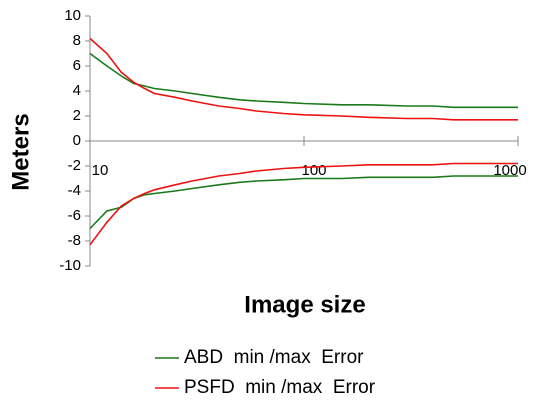 The height and width of the screenshot is (412, 550). What do you see at coordinates (70, 265) in the screenshot?
I see `y-tick-label: -10` at bounding box center [70, 265].